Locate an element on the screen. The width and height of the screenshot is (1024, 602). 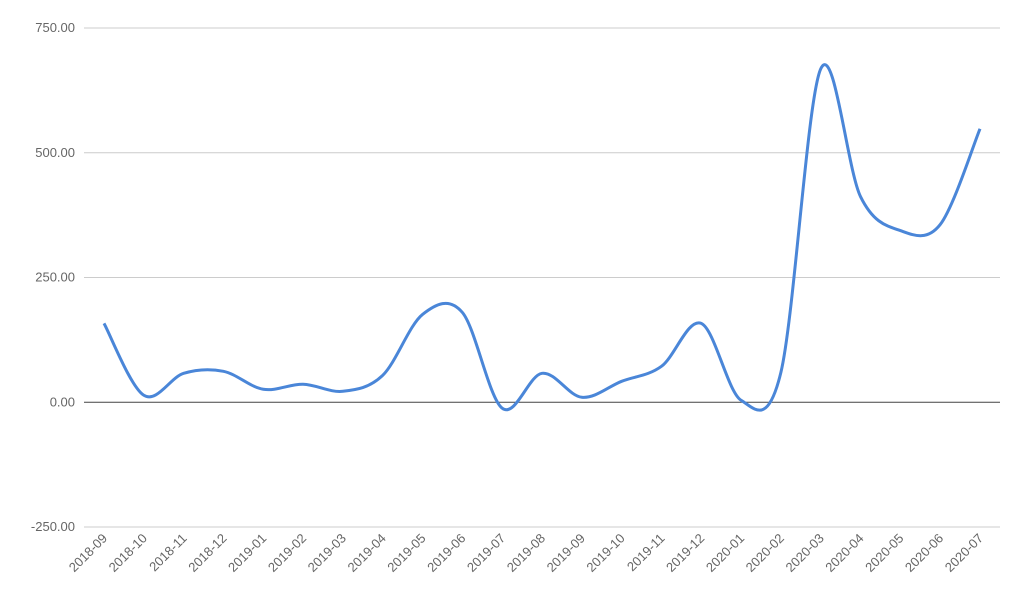
x-tick-label: 2018-10 is located at coordinates (128, 553).